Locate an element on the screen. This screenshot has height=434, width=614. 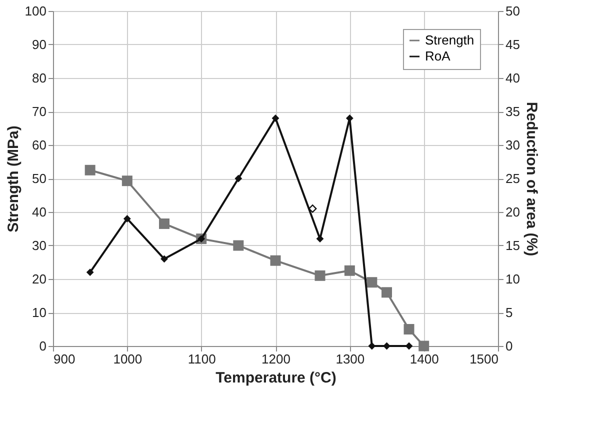
y-tick-label: 60 is located at coordinates (39, 145).